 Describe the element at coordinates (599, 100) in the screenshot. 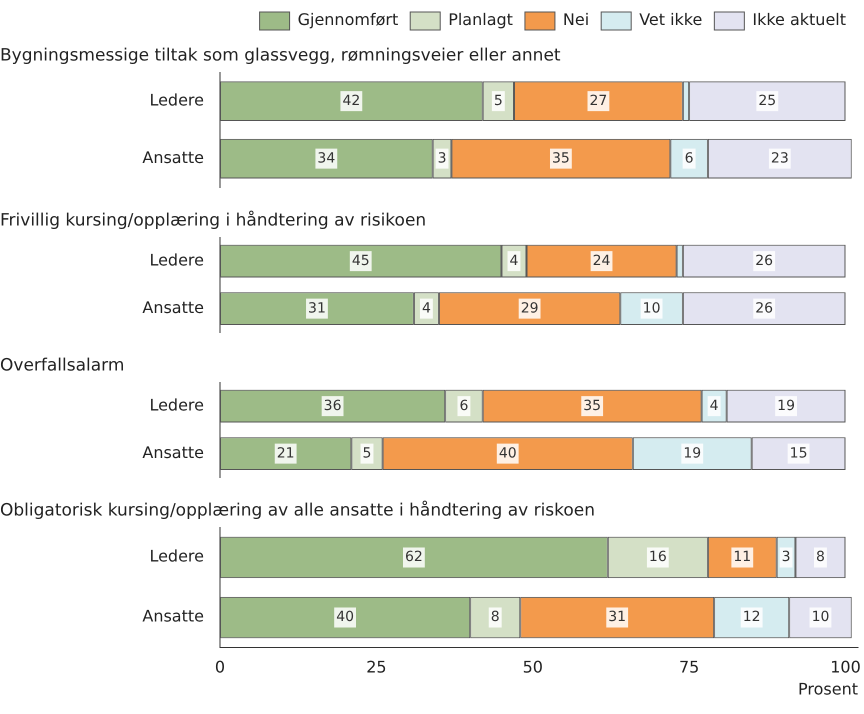

I see `data-label: 27` at that location.